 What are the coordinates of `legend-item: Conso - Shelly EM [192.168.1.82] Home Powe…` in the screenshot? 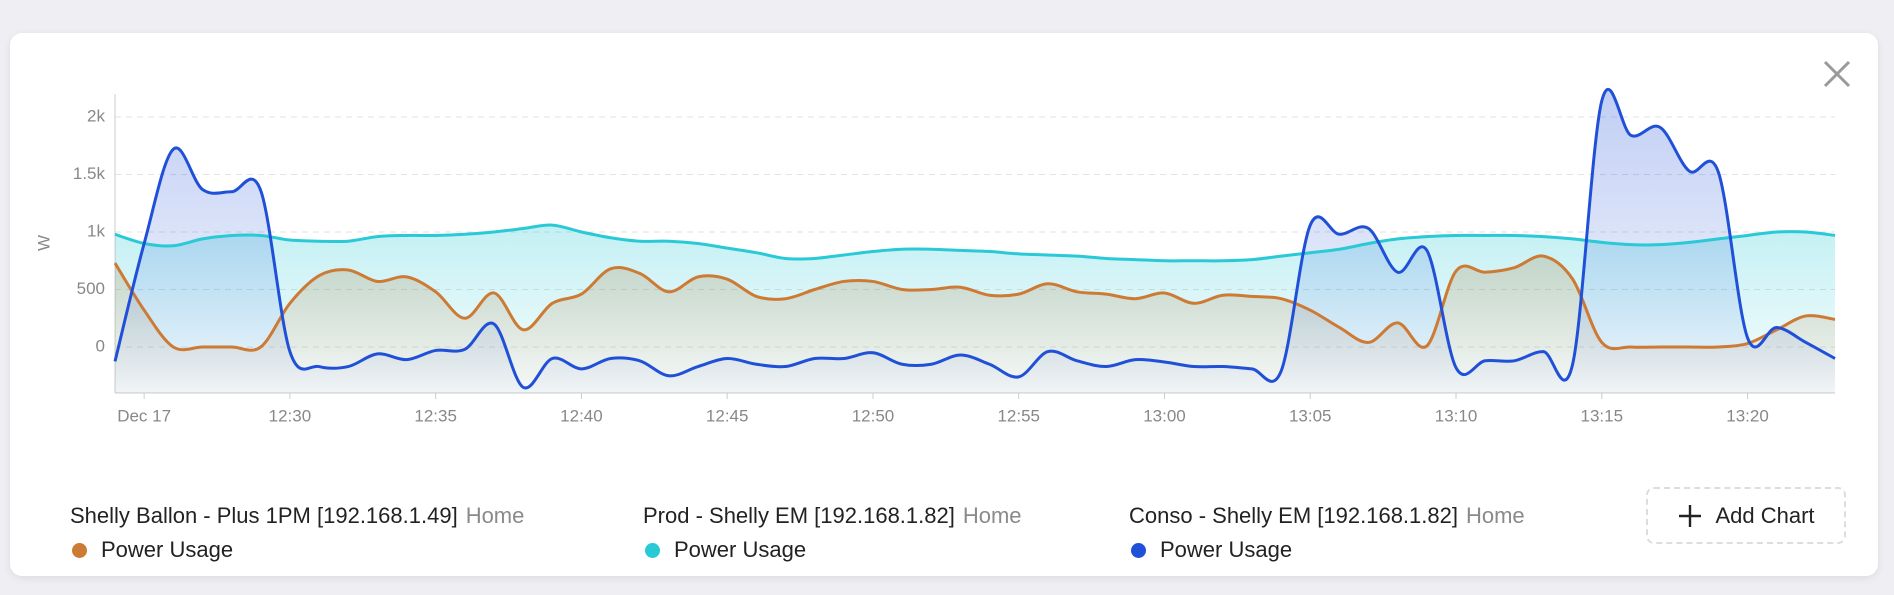 It's located at (1327, 533).